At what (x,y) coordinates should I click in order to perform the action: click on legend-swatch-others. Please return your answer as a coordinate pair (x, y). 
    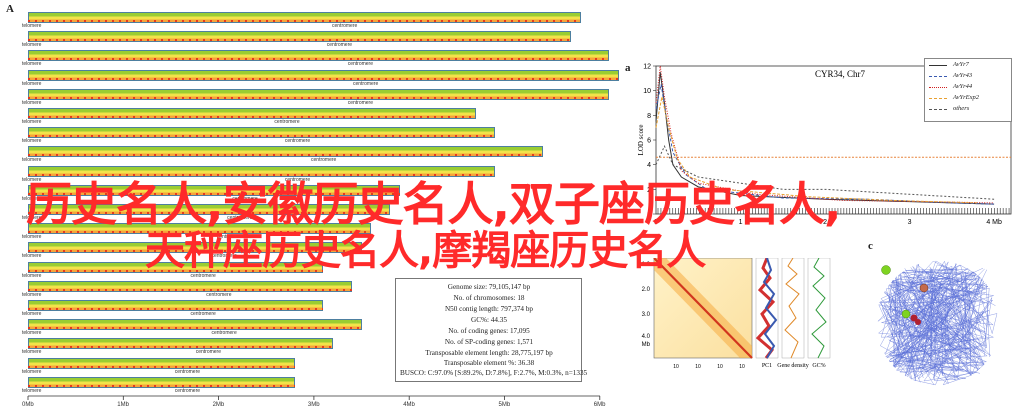
    Looking at the image, I should click on (938, 109).